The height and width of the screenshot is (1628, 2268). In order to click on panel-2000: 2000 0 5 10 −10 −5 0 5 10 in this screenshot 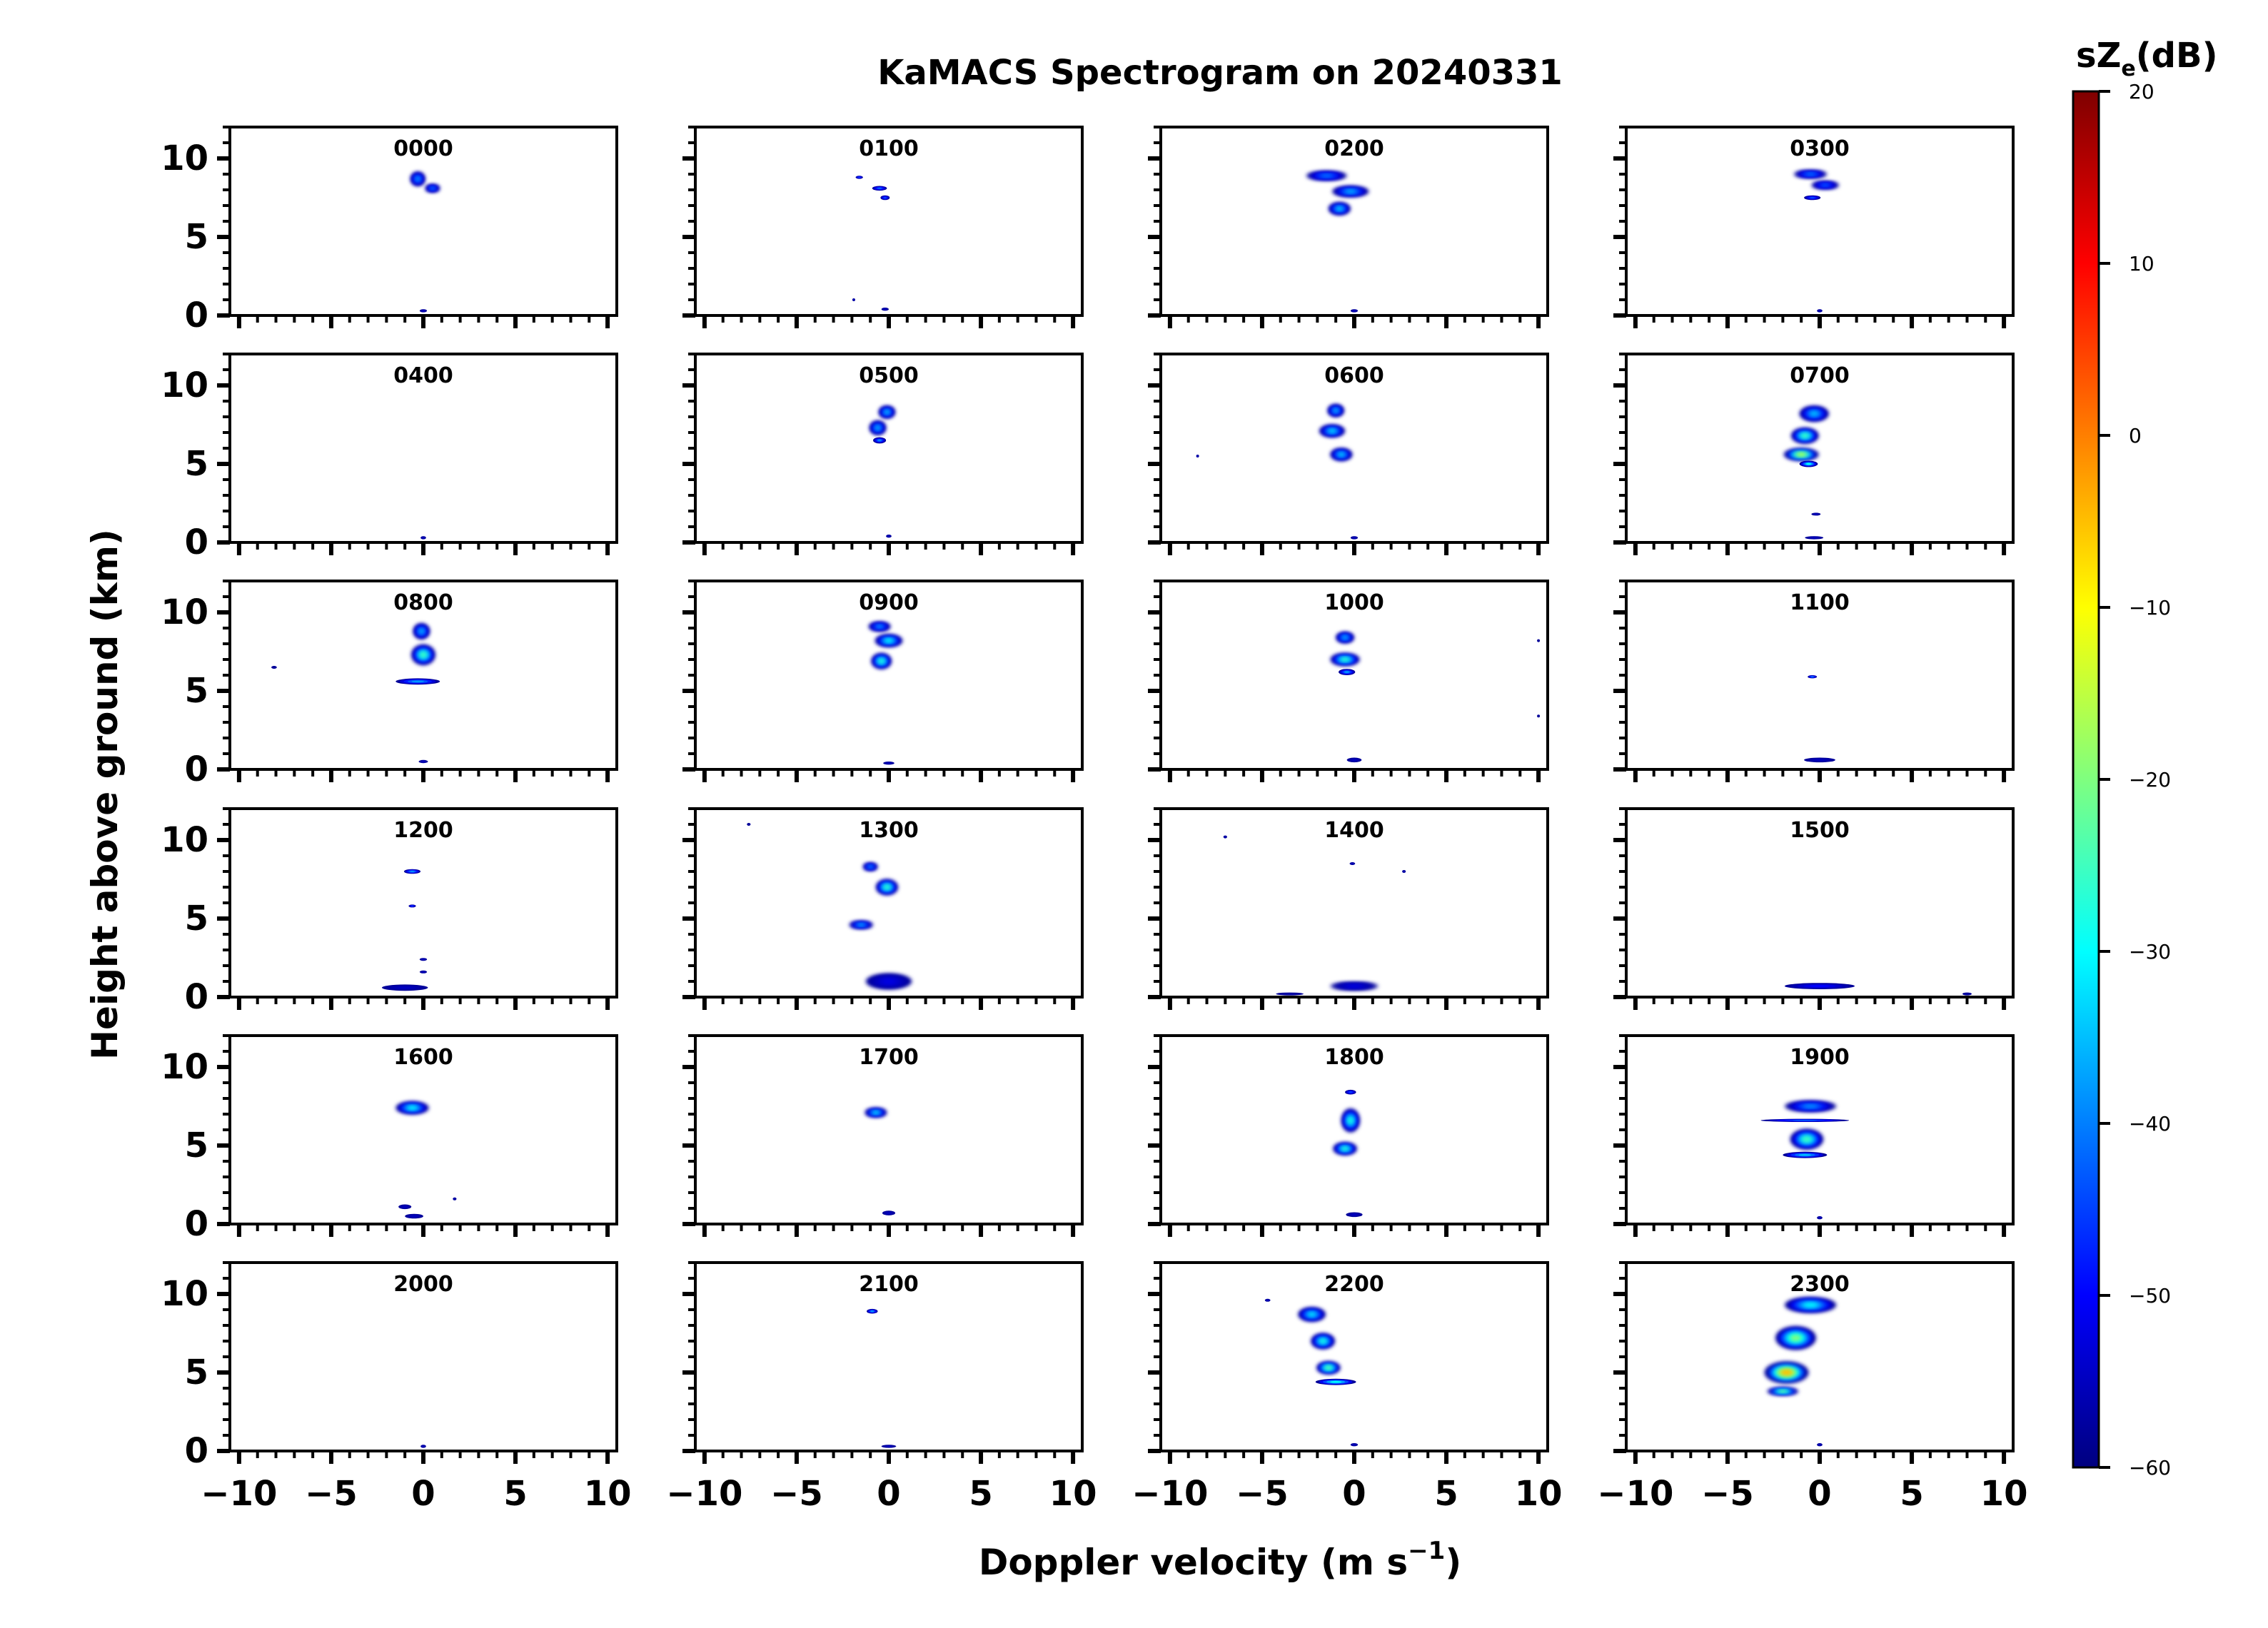, I will do `click(396, 1387)`.